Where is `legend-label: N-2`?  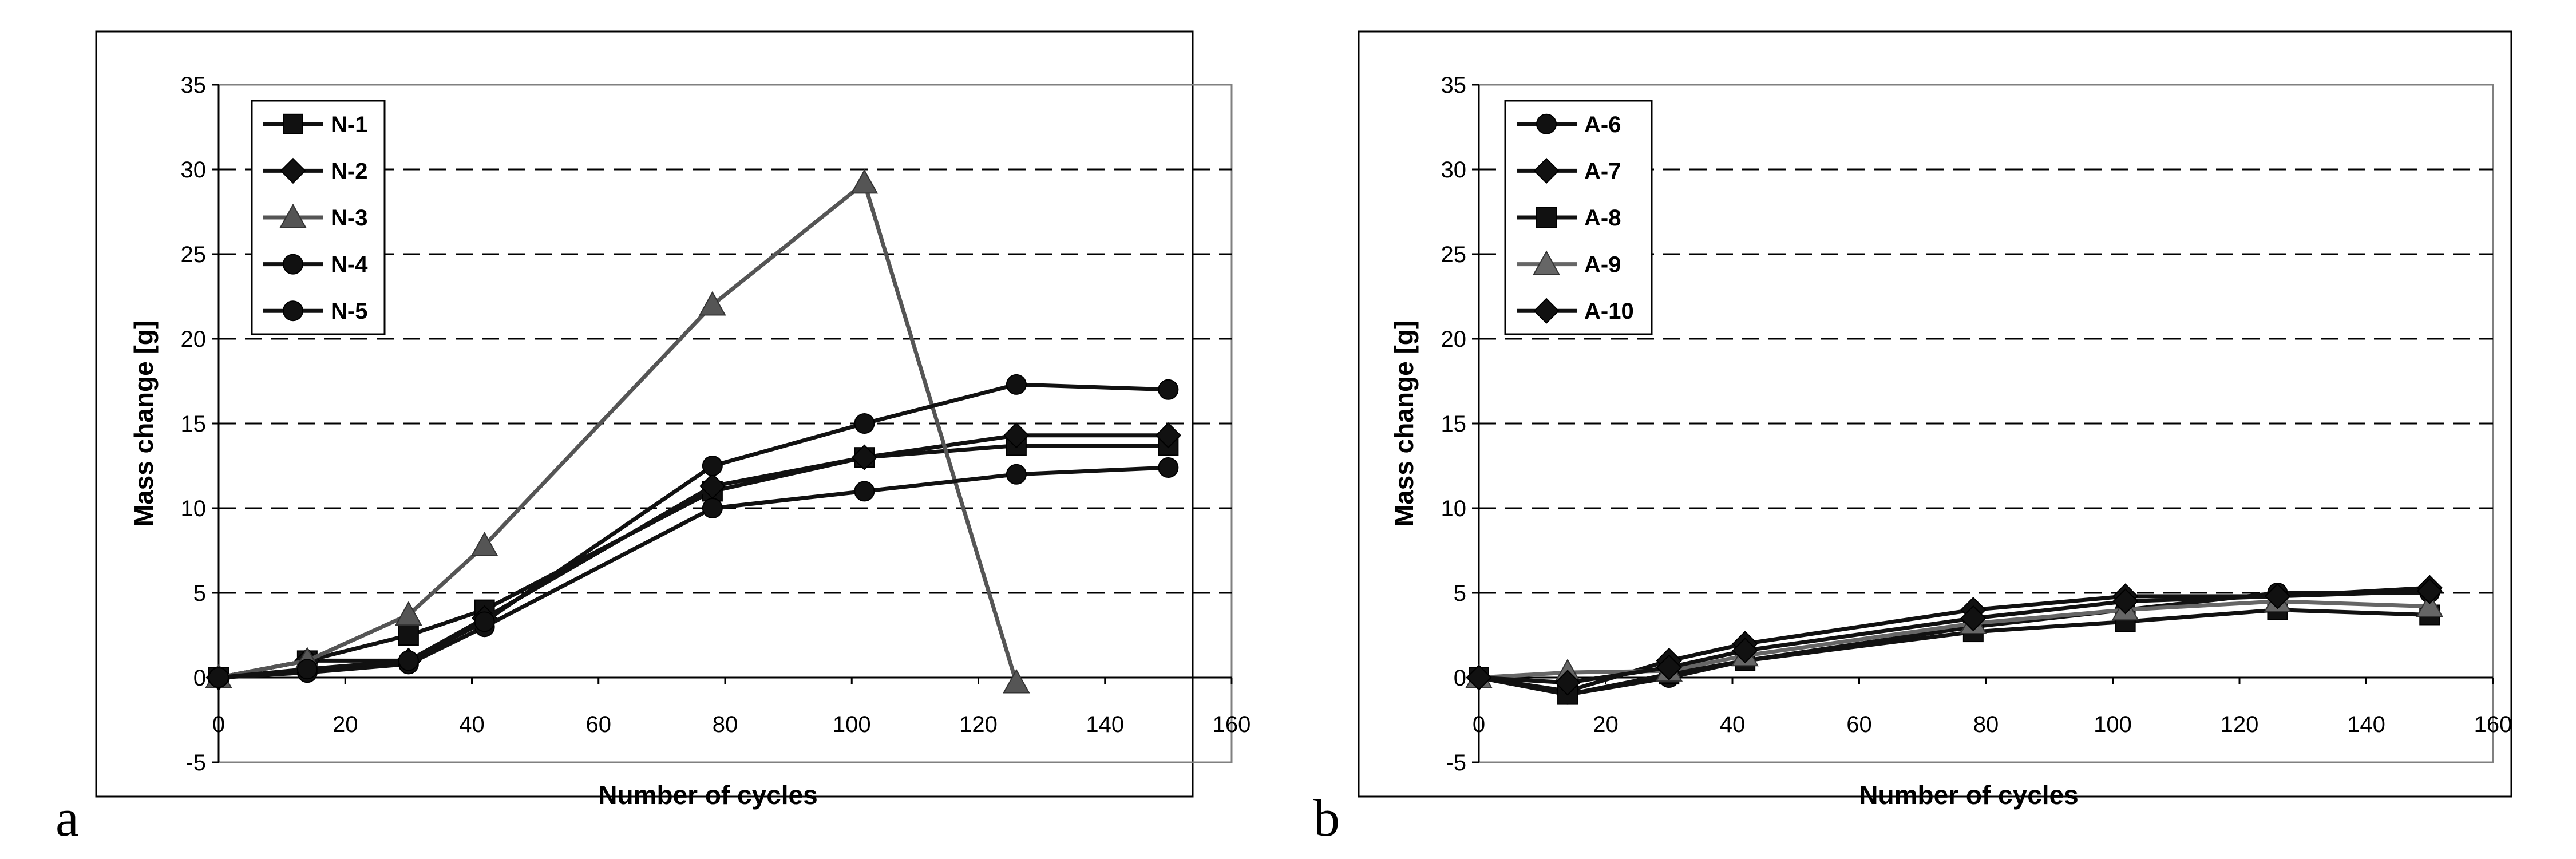 legend-label: N-2 is located at coordinates (349, 171).